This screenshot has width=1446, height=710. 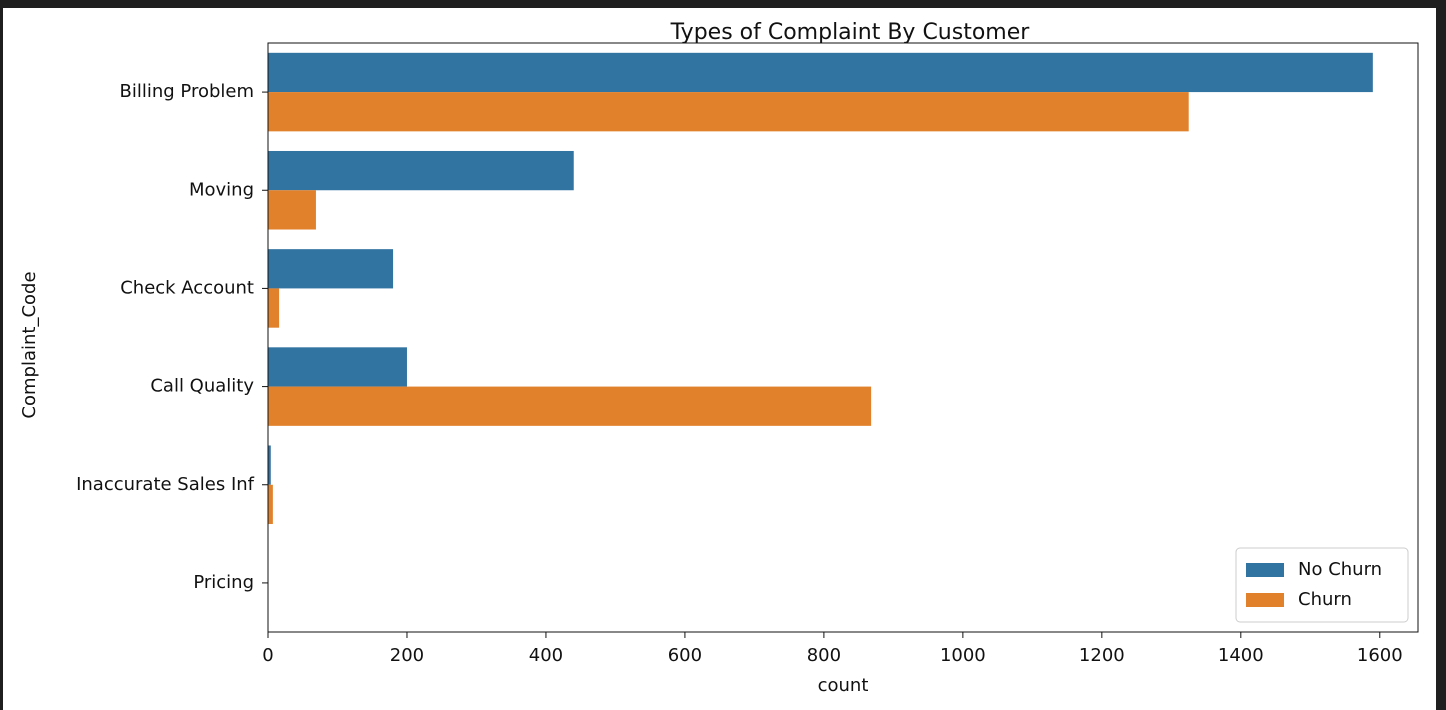 What do you see at coordinates (1340, 569) in the screenshot?
I see `legend-label: No Churn` at bounding box center [1340, 569].